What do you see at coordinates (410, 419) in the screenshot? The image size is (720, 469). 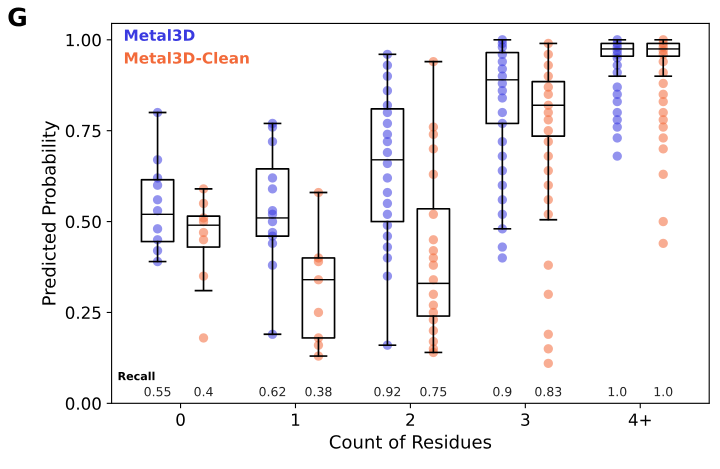 I see `x-tick-label: 2` at bounding box center [410, 419].